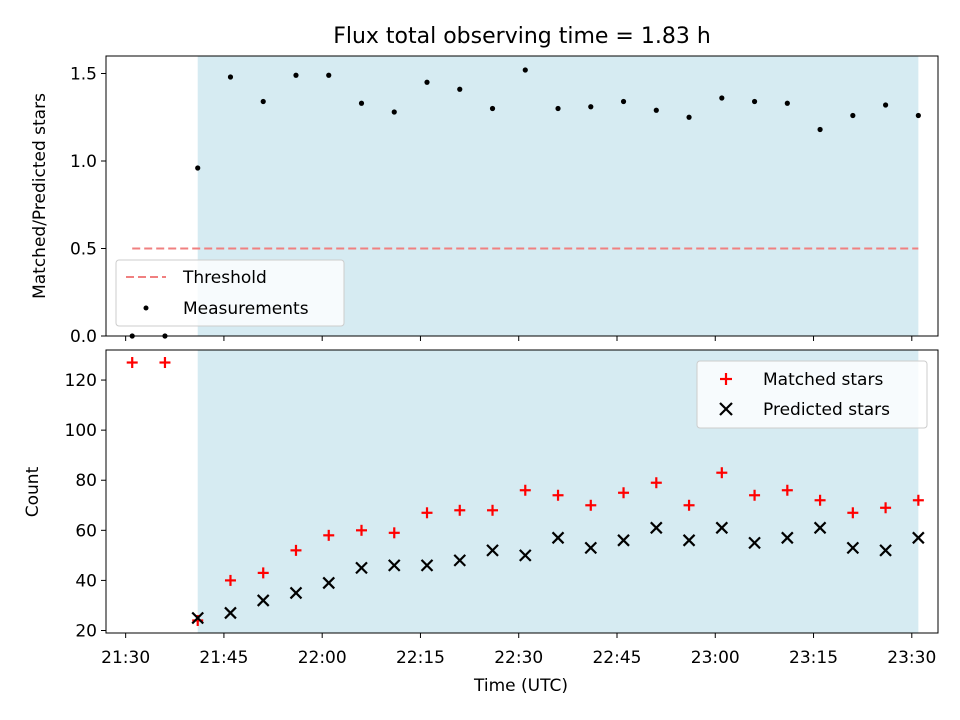  Describe the element at coordinates (86, 481) in the screenshot. I see `count-ytick-label: 80` at that location.